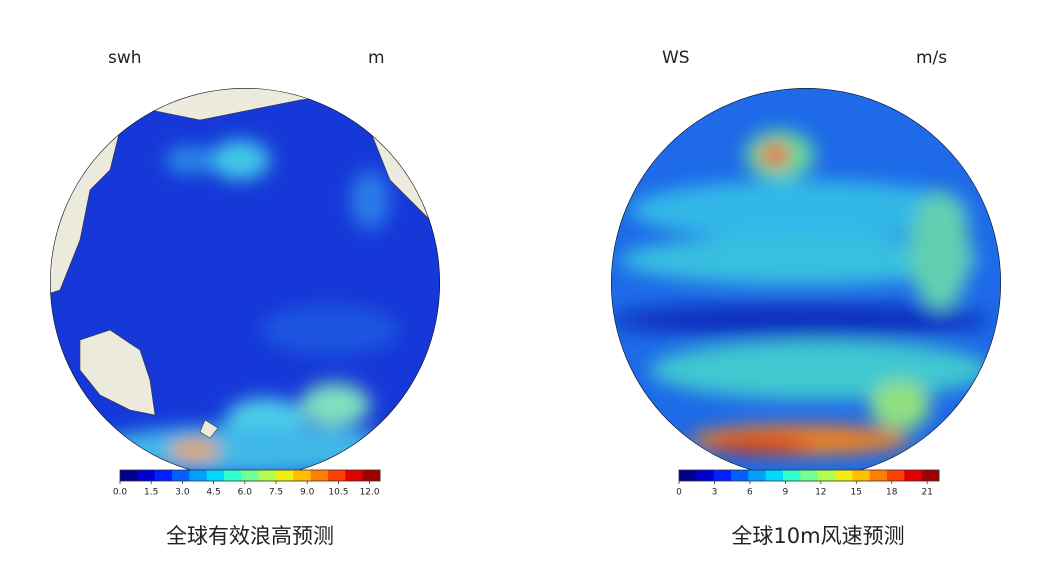 This screenshot has width=1051, height=568. What do you see at coordinates (213, 493) in the screenshot?
I see `colorbar-tick-label: 4.5` at bounding box center [213, 493].